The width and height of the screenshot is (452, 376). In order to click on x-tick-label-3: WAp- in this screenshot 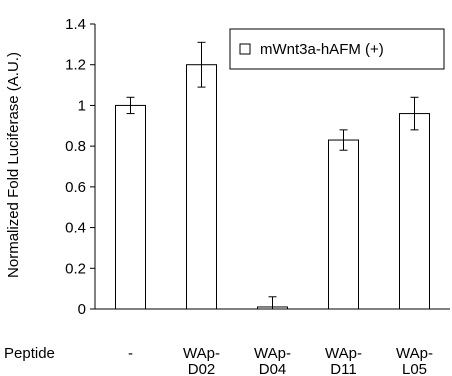, I will do `click(343, 353)`.